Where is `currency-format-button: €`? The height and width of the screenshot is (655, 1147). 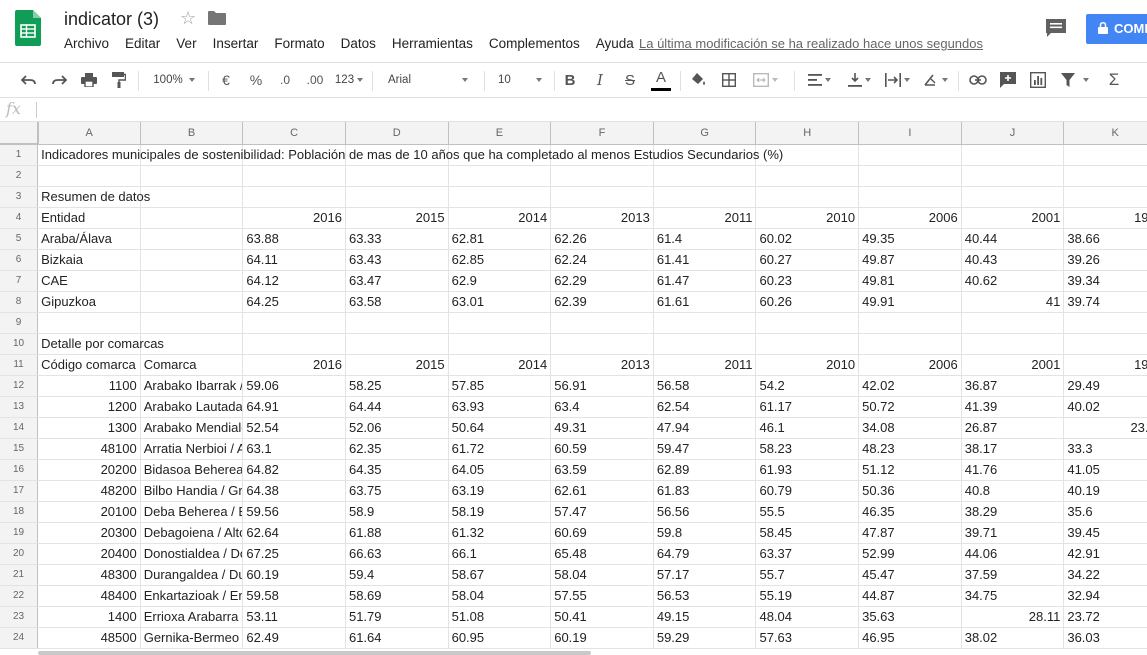
currency-format-button: € is located at coordinates (226, 80).